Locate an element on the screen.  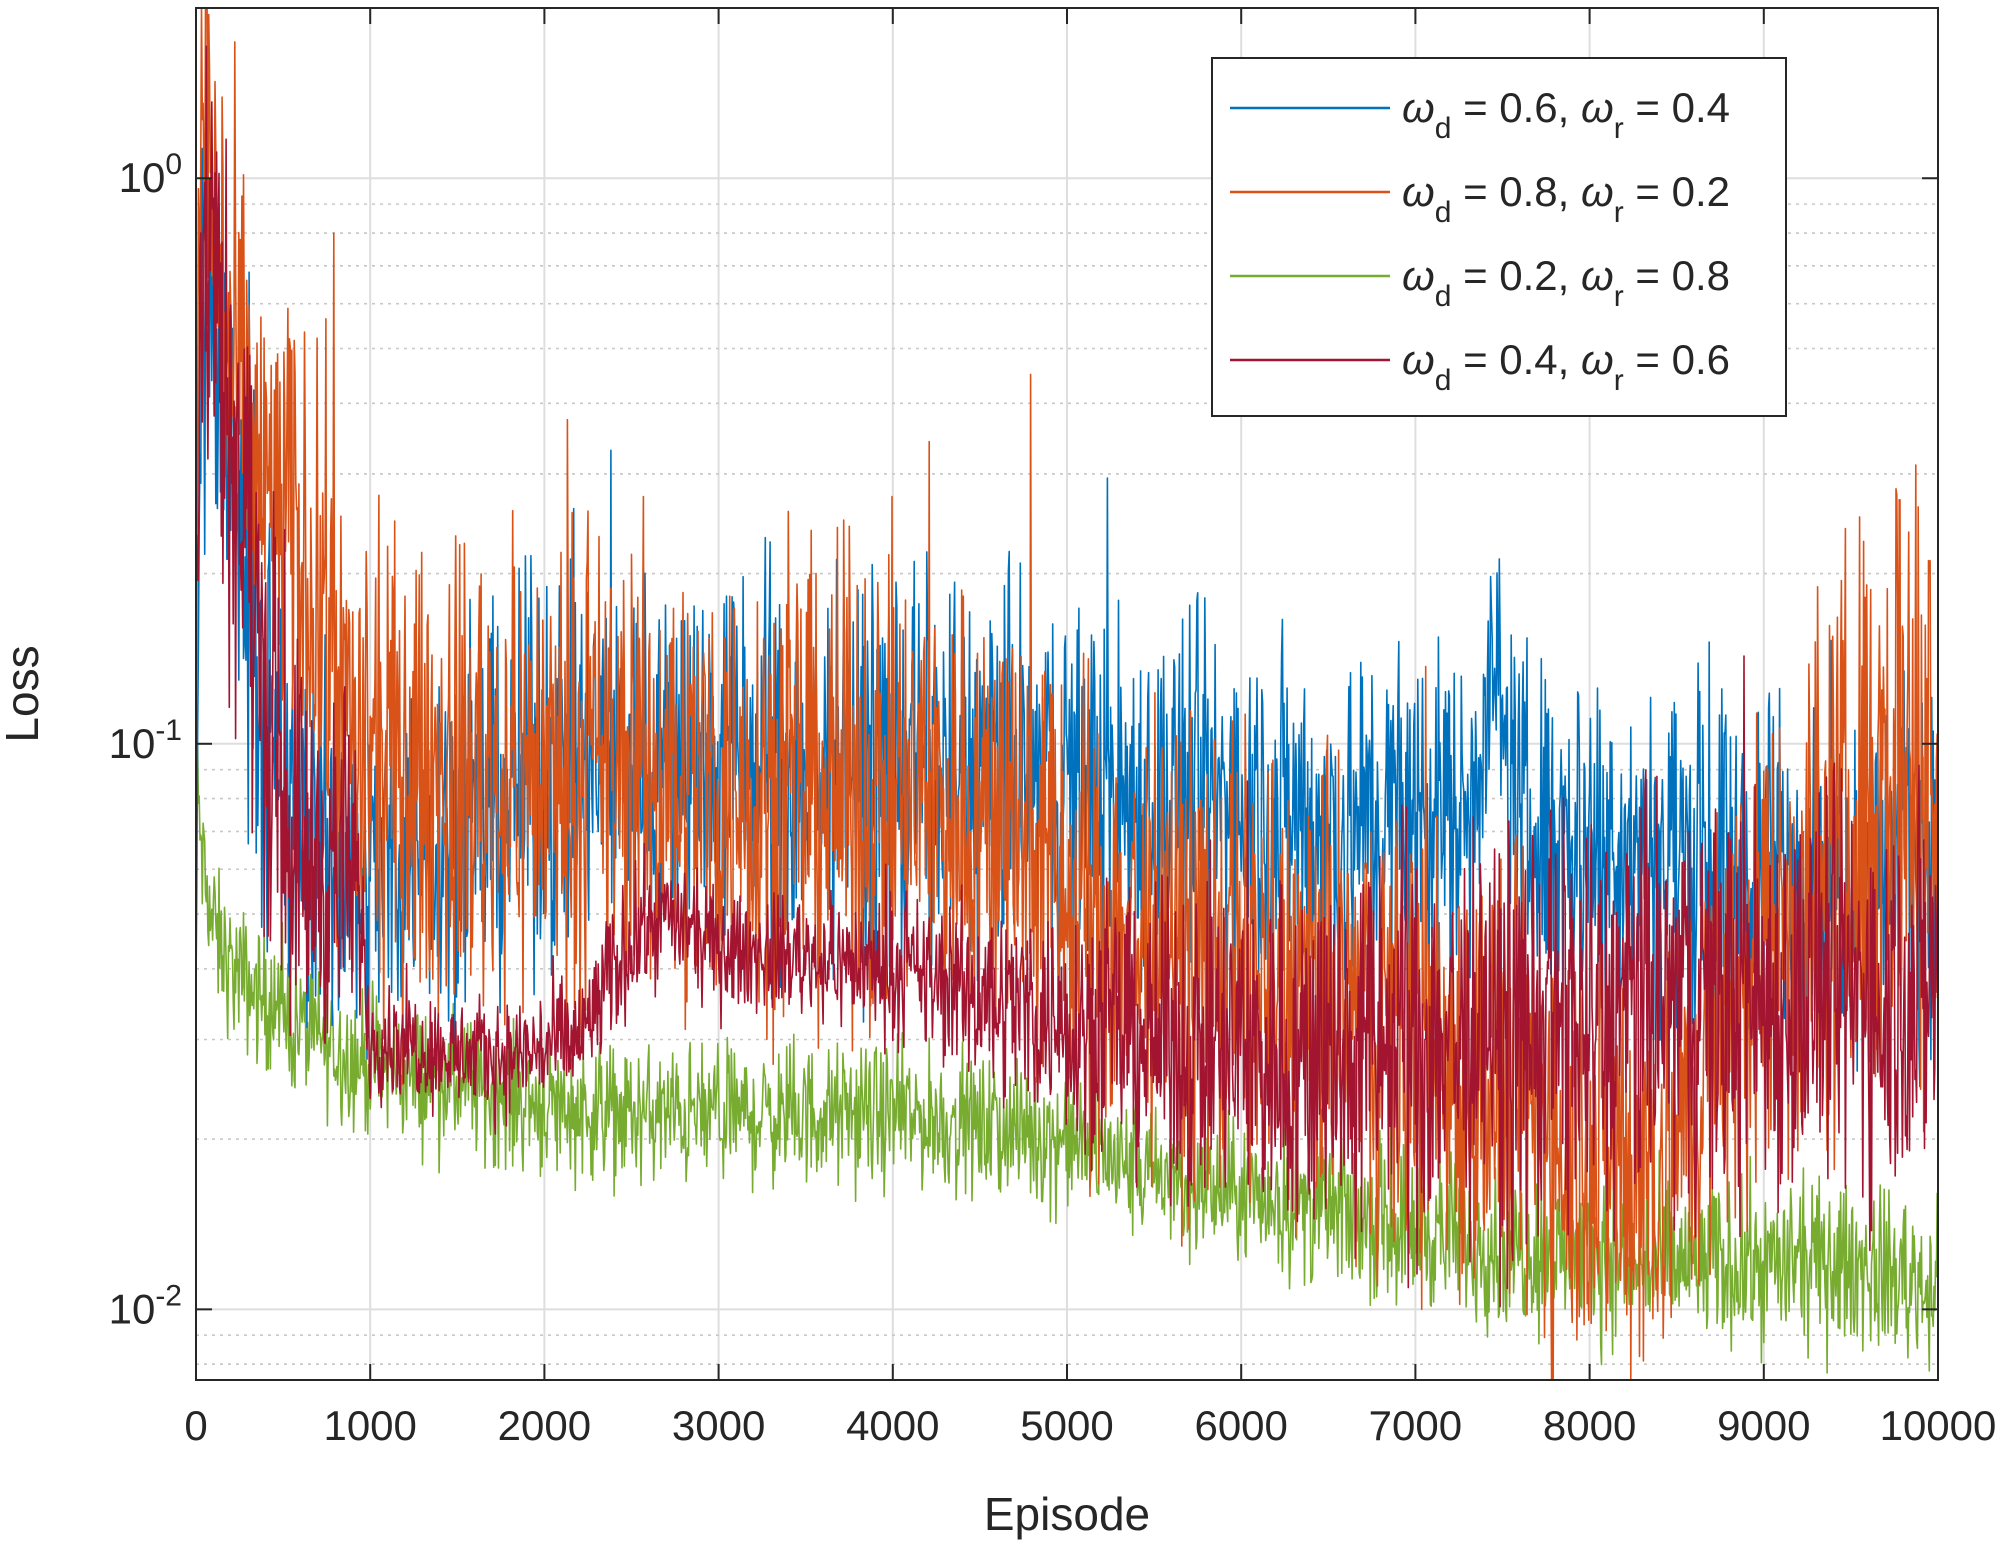
x-tick-label: 10000 is located at coordinates (1938, 1425).